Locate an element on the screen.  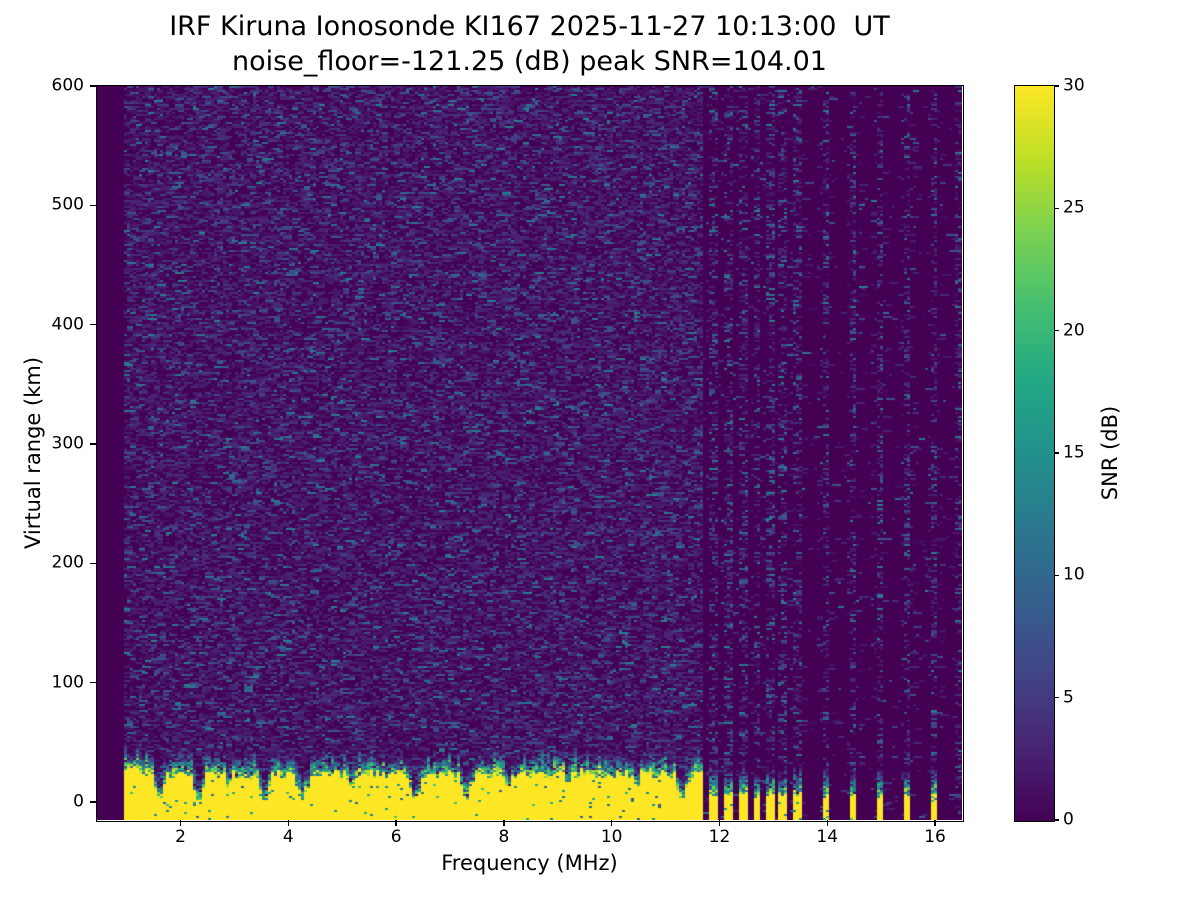
x-tick-label: 10 is located at coordinates (611, 837).